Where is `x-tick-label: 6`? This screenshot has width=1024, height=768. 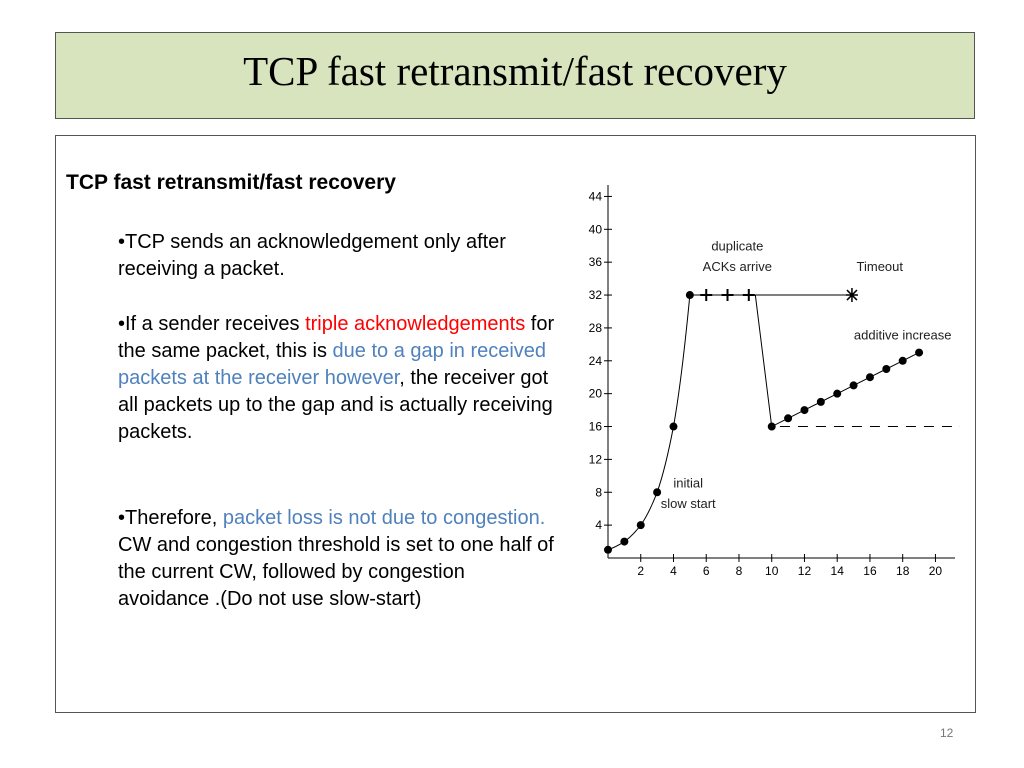 x-tick-label: 6 is located at coordinates (706, 571).